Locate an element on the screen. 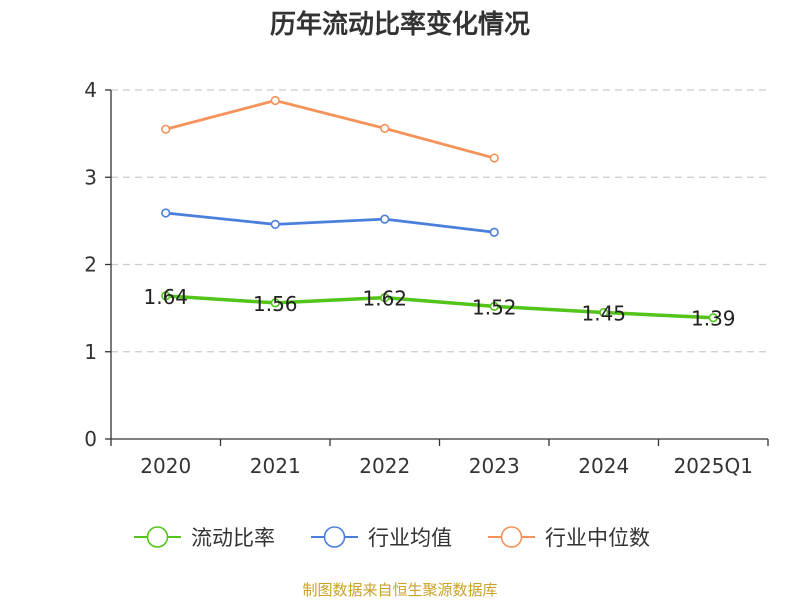 The width and height of the screenshot is (800, 600). x-tick-label: 2025Q1 is located at coordinates (713, 466).